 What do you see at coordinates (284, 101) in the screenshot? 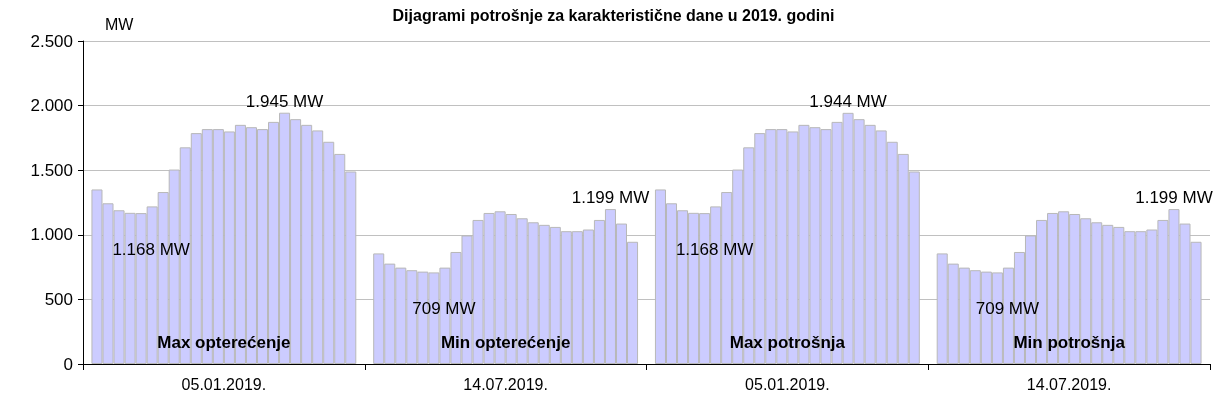
I see `data-label: 1.945 MW` at bounding box center [284, 101].